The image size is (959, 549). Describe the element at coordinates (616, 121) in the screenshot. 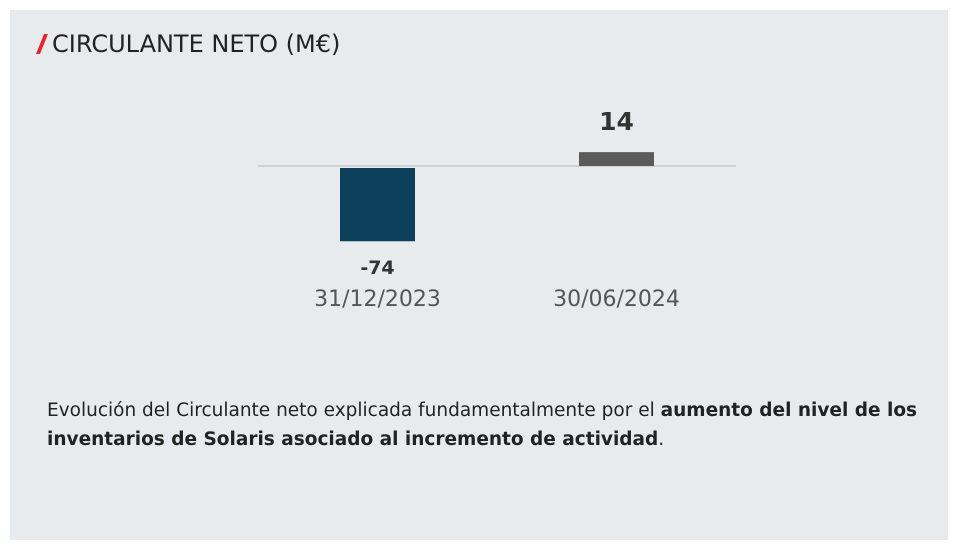

I see `data-label: 14` at that location.